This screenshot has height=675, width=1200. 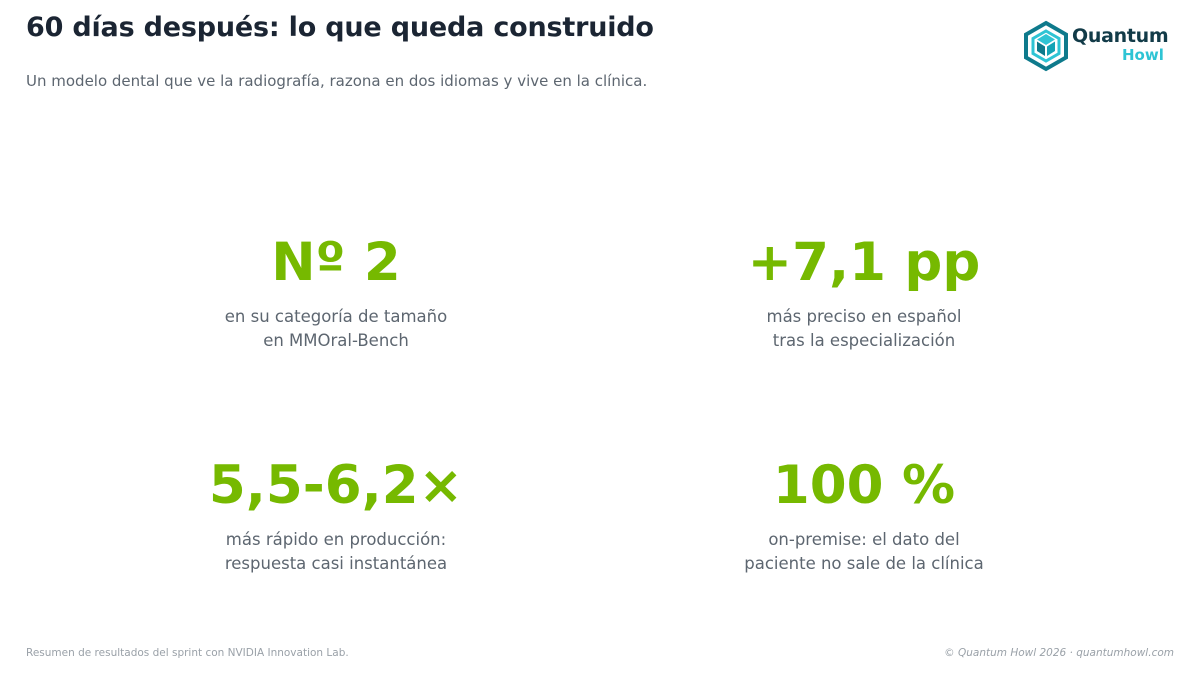 I want to click on logo-wordmark-howl: Howl, so click(x=1143, y=55).